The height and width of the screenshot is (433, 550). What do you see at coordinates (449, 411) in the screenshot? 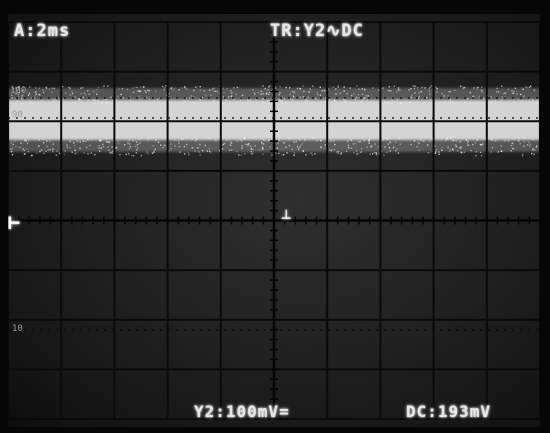
I see `dc-measurement-readout: DC:193mV` at bounding box center [449, 411].